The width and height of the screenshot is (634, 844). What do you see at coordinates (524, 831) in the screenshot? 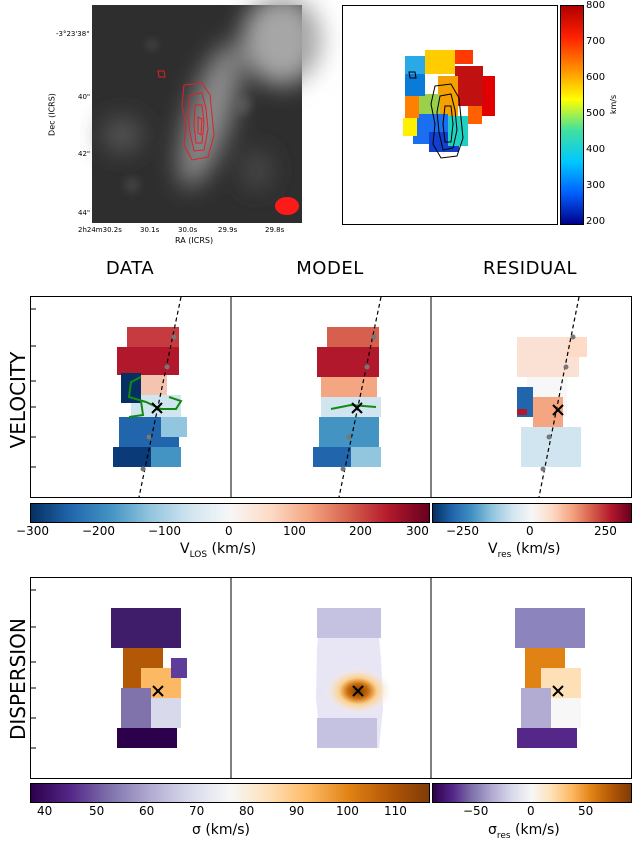
I see `sigma-res-label: σres (km/s)` at bounding box center [524, 831].